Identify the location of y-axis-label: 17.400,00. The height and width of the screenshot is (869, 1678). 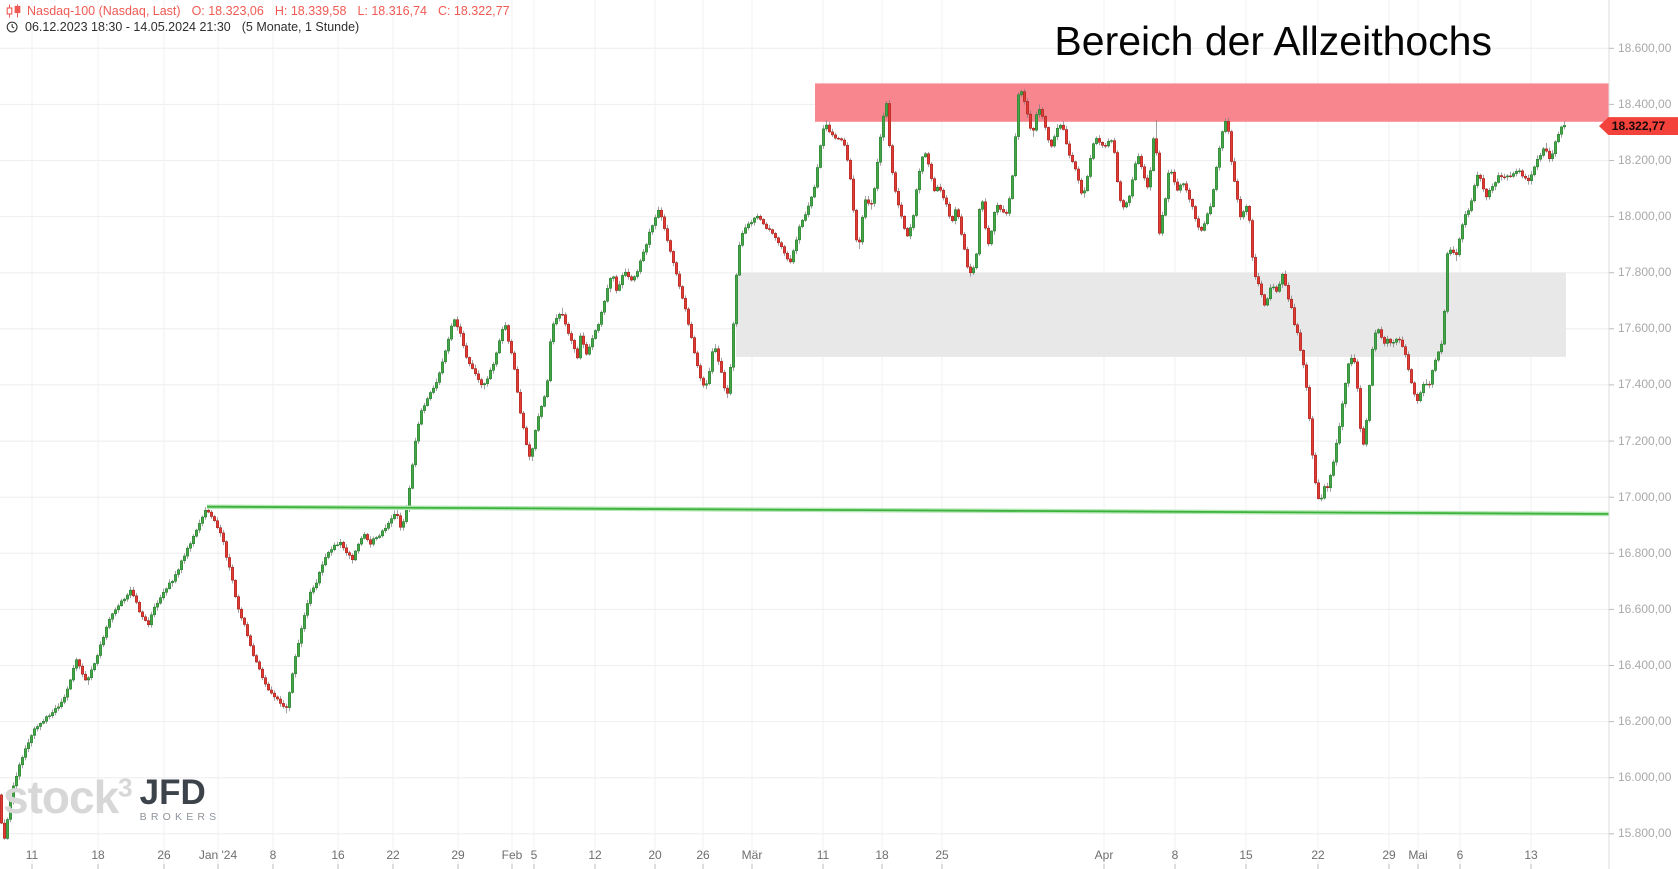
(1645, 384).